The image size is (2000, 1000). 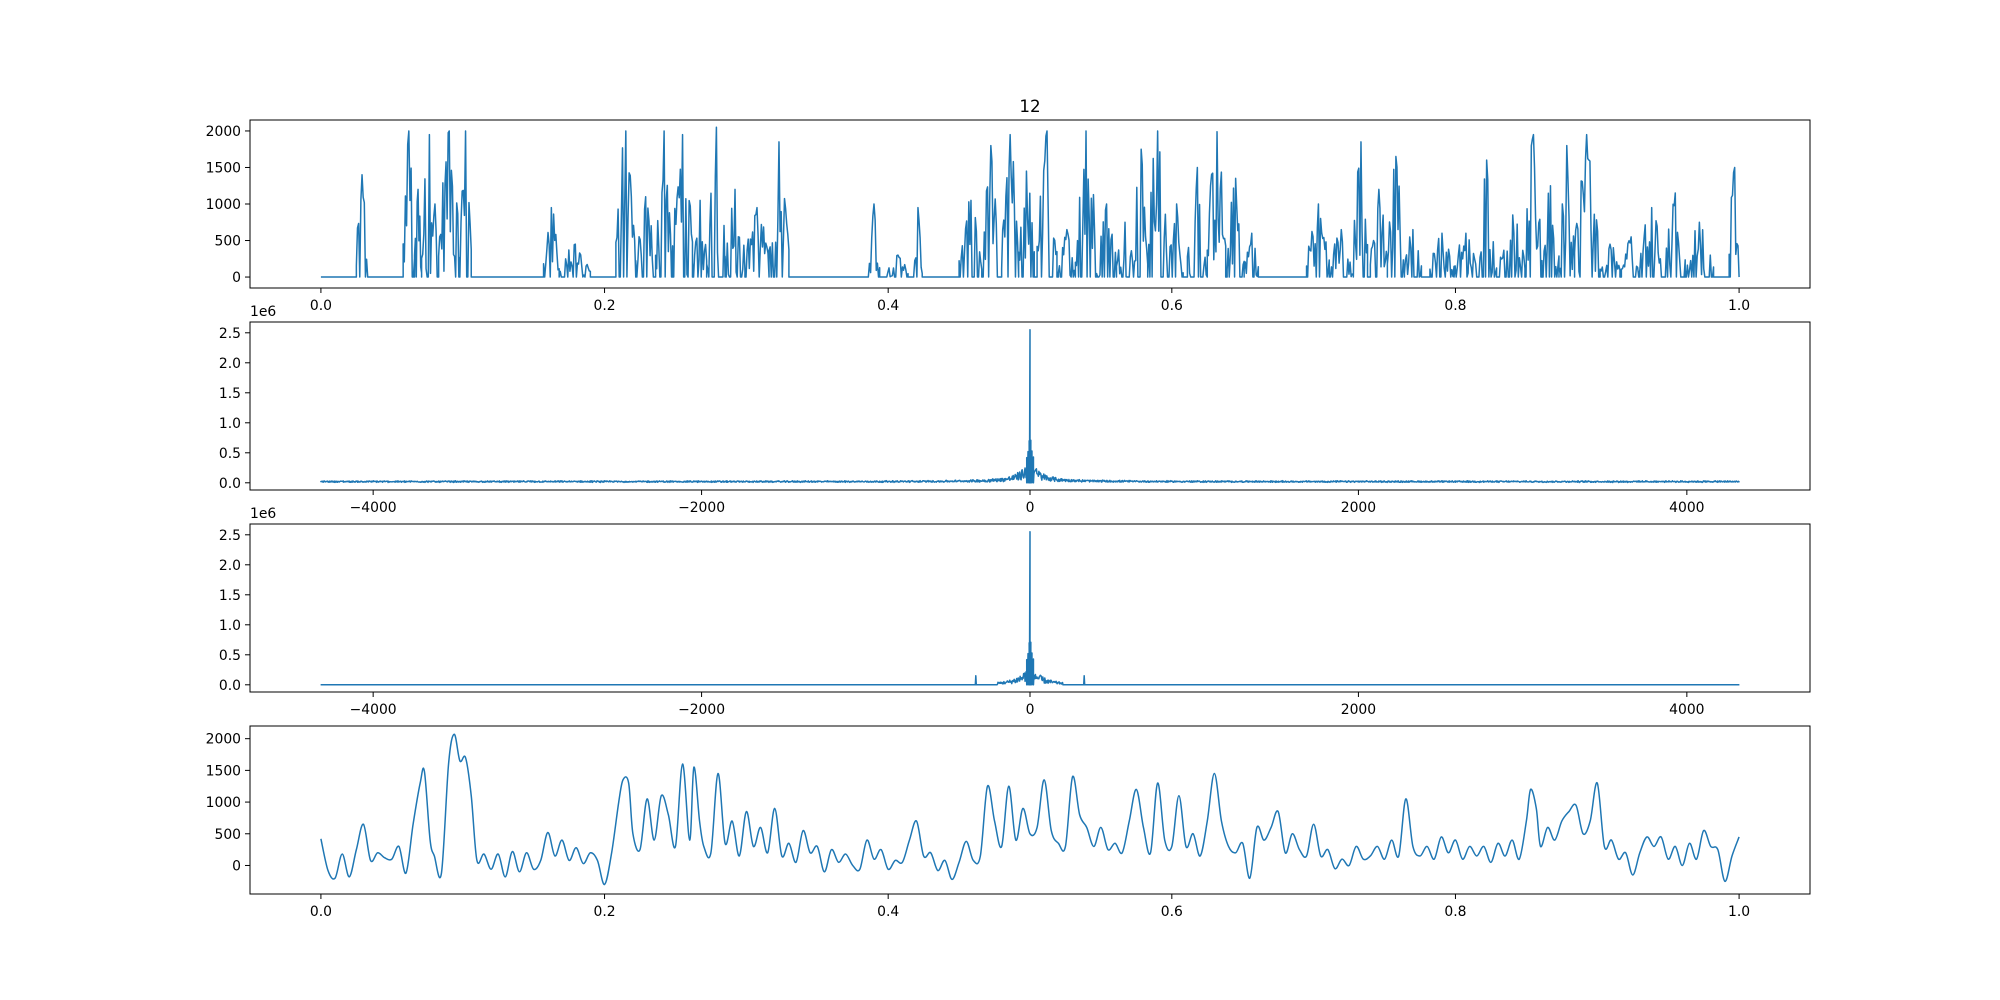 What do you see at coordinates (236, 278) in the screenshot?
I see `signal-y-tick-label: 0` at bounding box center [236, 278].